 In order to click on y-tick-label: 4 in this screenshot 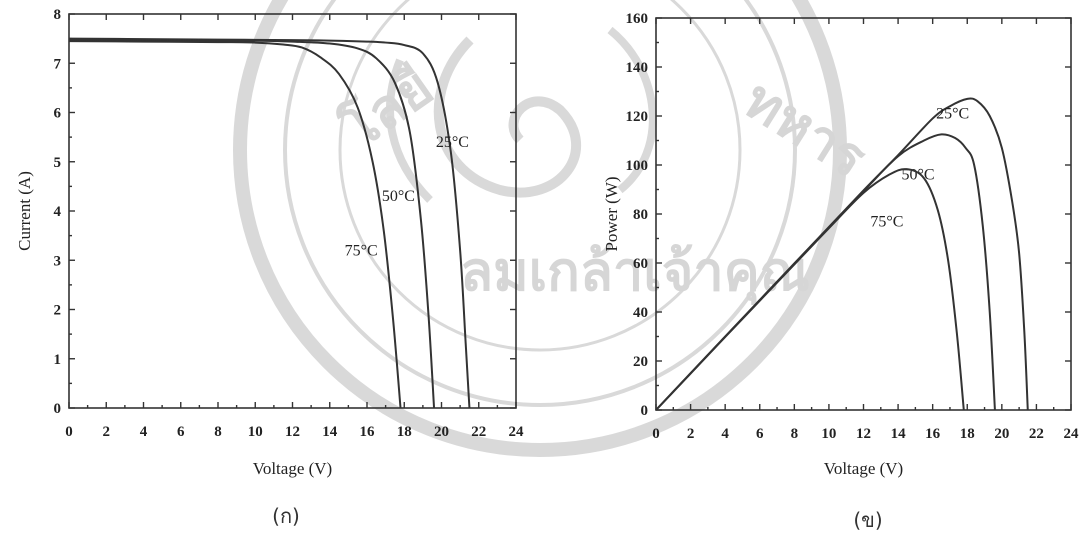, I will do `click(58, 212)`.